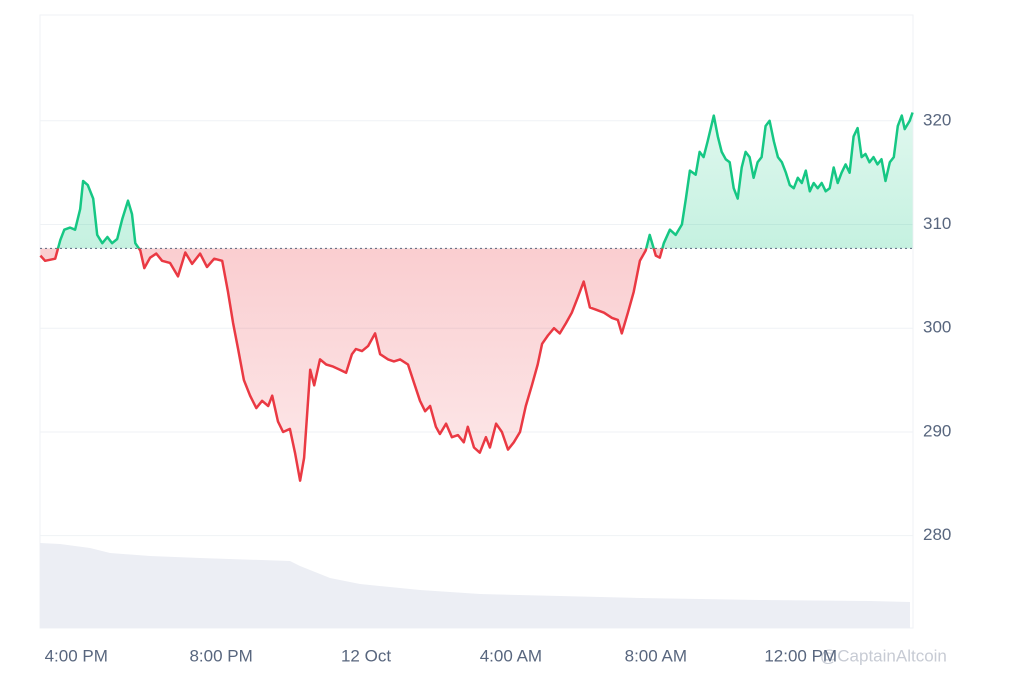 Image resolution: width=1024 pixels, height=688 pixels. What do you see at coordinates (937, 430) in the screenshot?
I see `y-tick-label: 290` at bounding box center [937, 430].